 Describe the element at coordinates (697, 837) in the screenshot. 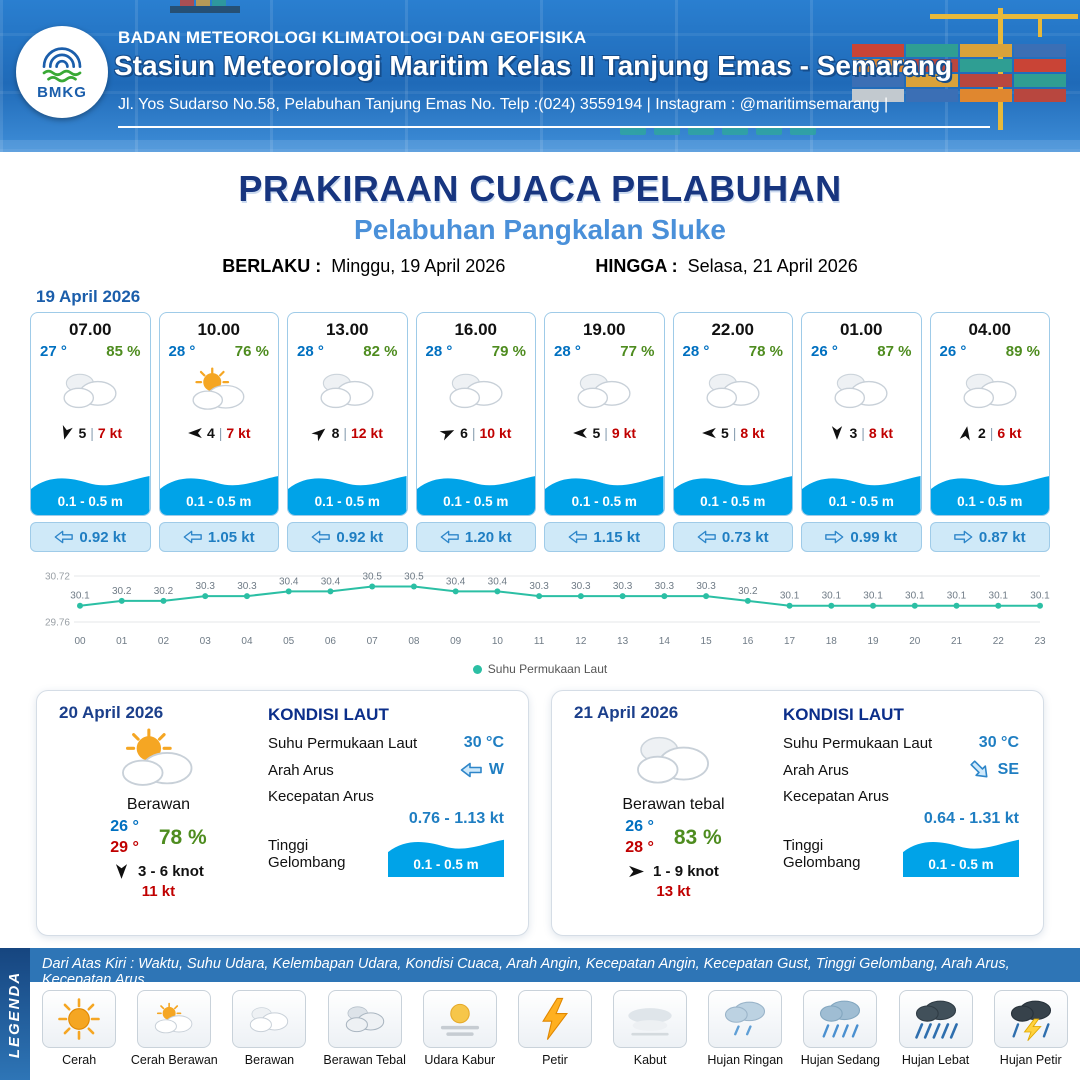

I see `daily-humidity: 83 %` at that location.